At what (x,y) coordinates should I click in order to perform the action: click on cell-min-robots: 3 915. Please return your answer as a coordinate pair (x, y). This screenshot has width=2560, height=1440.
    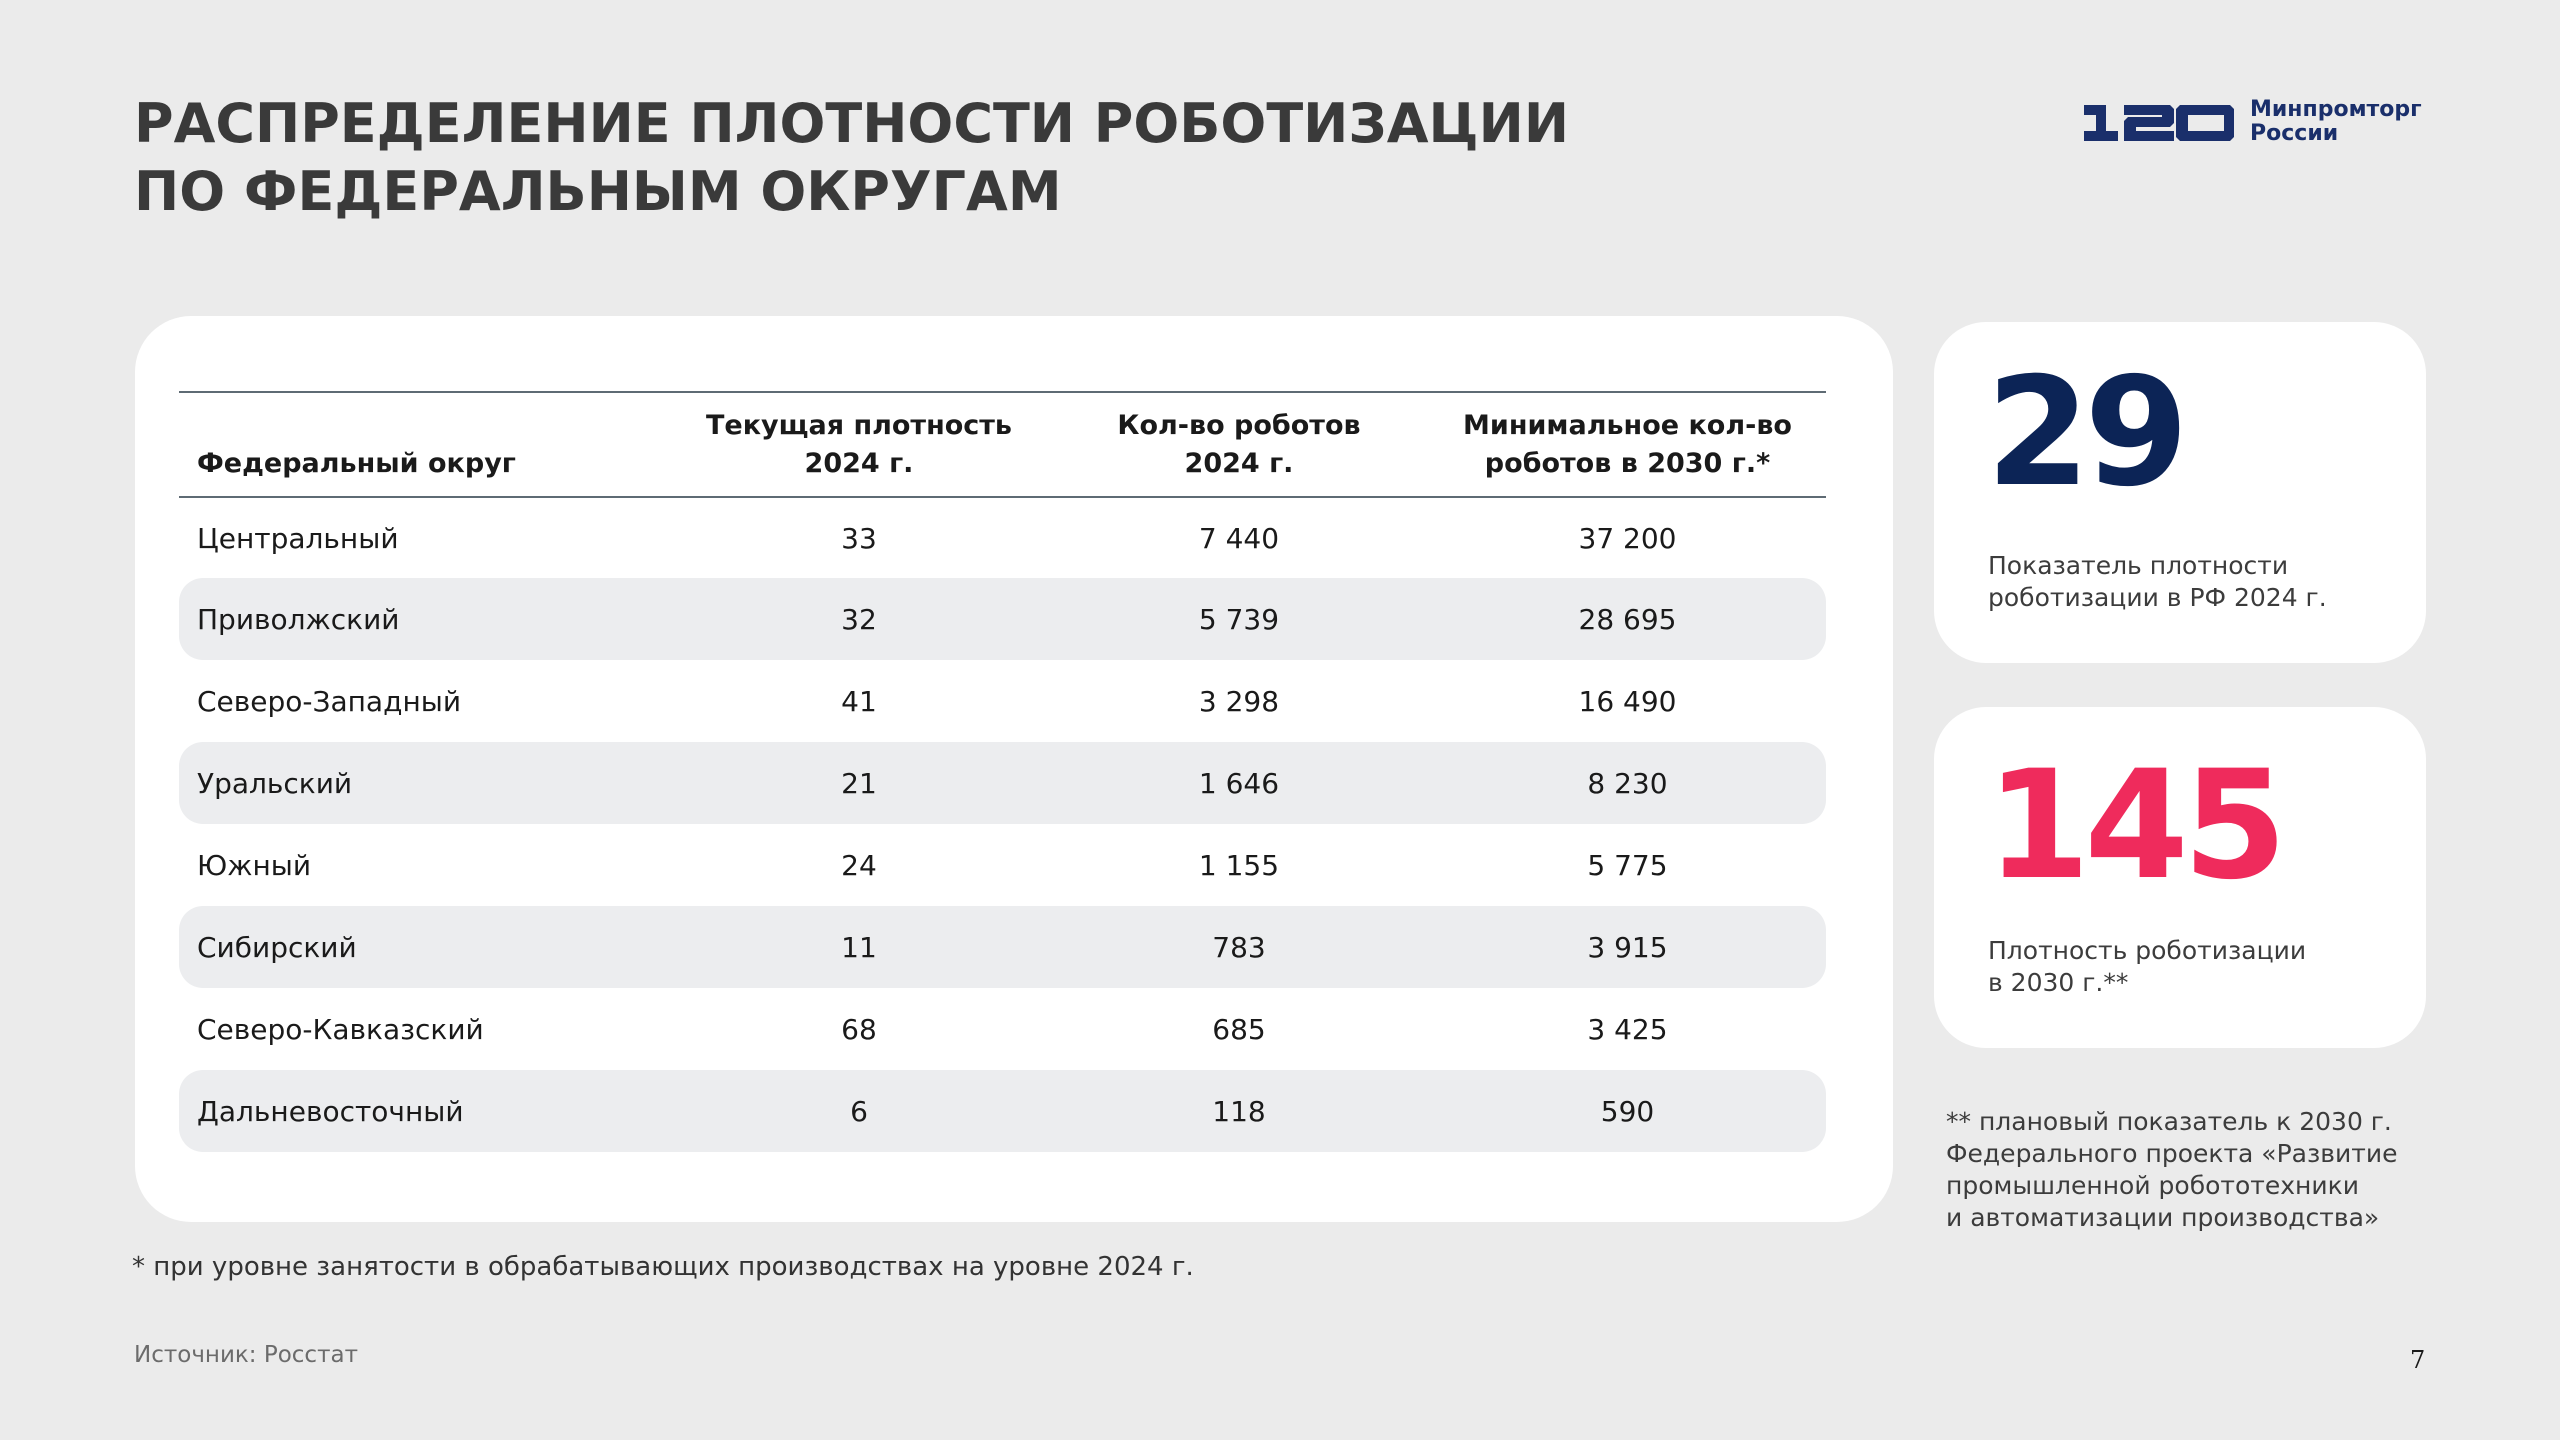
    Looking at the image, I should click on (1627, 947).